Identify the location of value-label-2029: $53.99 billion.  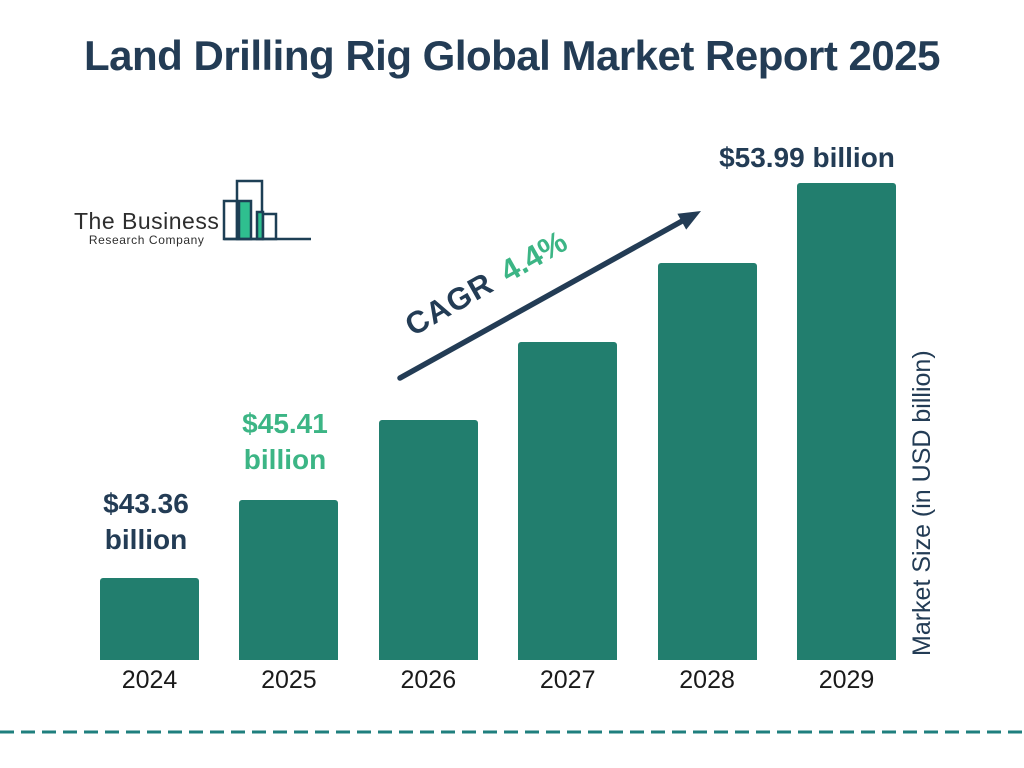
(807, 157).